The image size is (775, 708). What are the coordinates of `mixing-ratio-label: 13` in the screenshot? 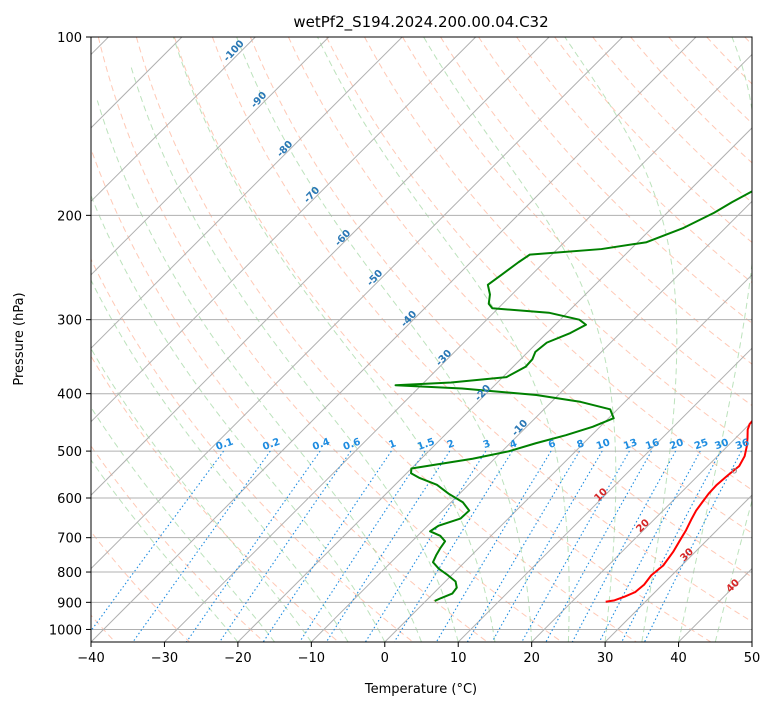 It's located at (630, 444).